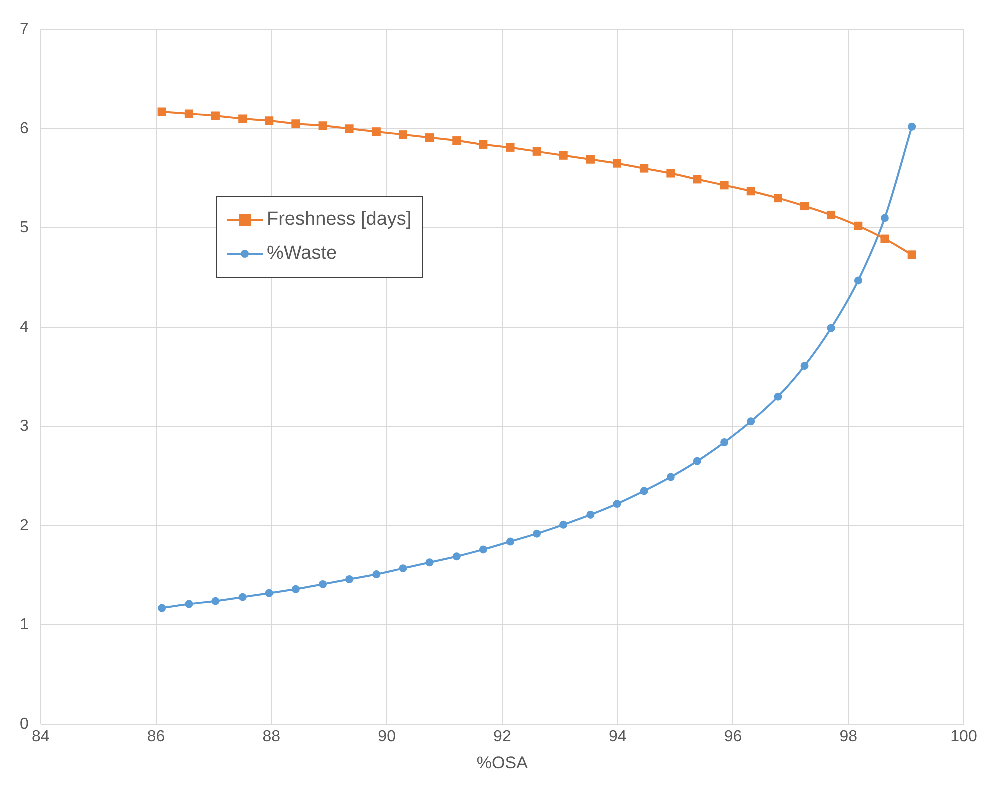 The image size is (992, 785). Describe the element at coordinates (302, 254) in the screenshot. I see `legend-label: %Waste` at that location.